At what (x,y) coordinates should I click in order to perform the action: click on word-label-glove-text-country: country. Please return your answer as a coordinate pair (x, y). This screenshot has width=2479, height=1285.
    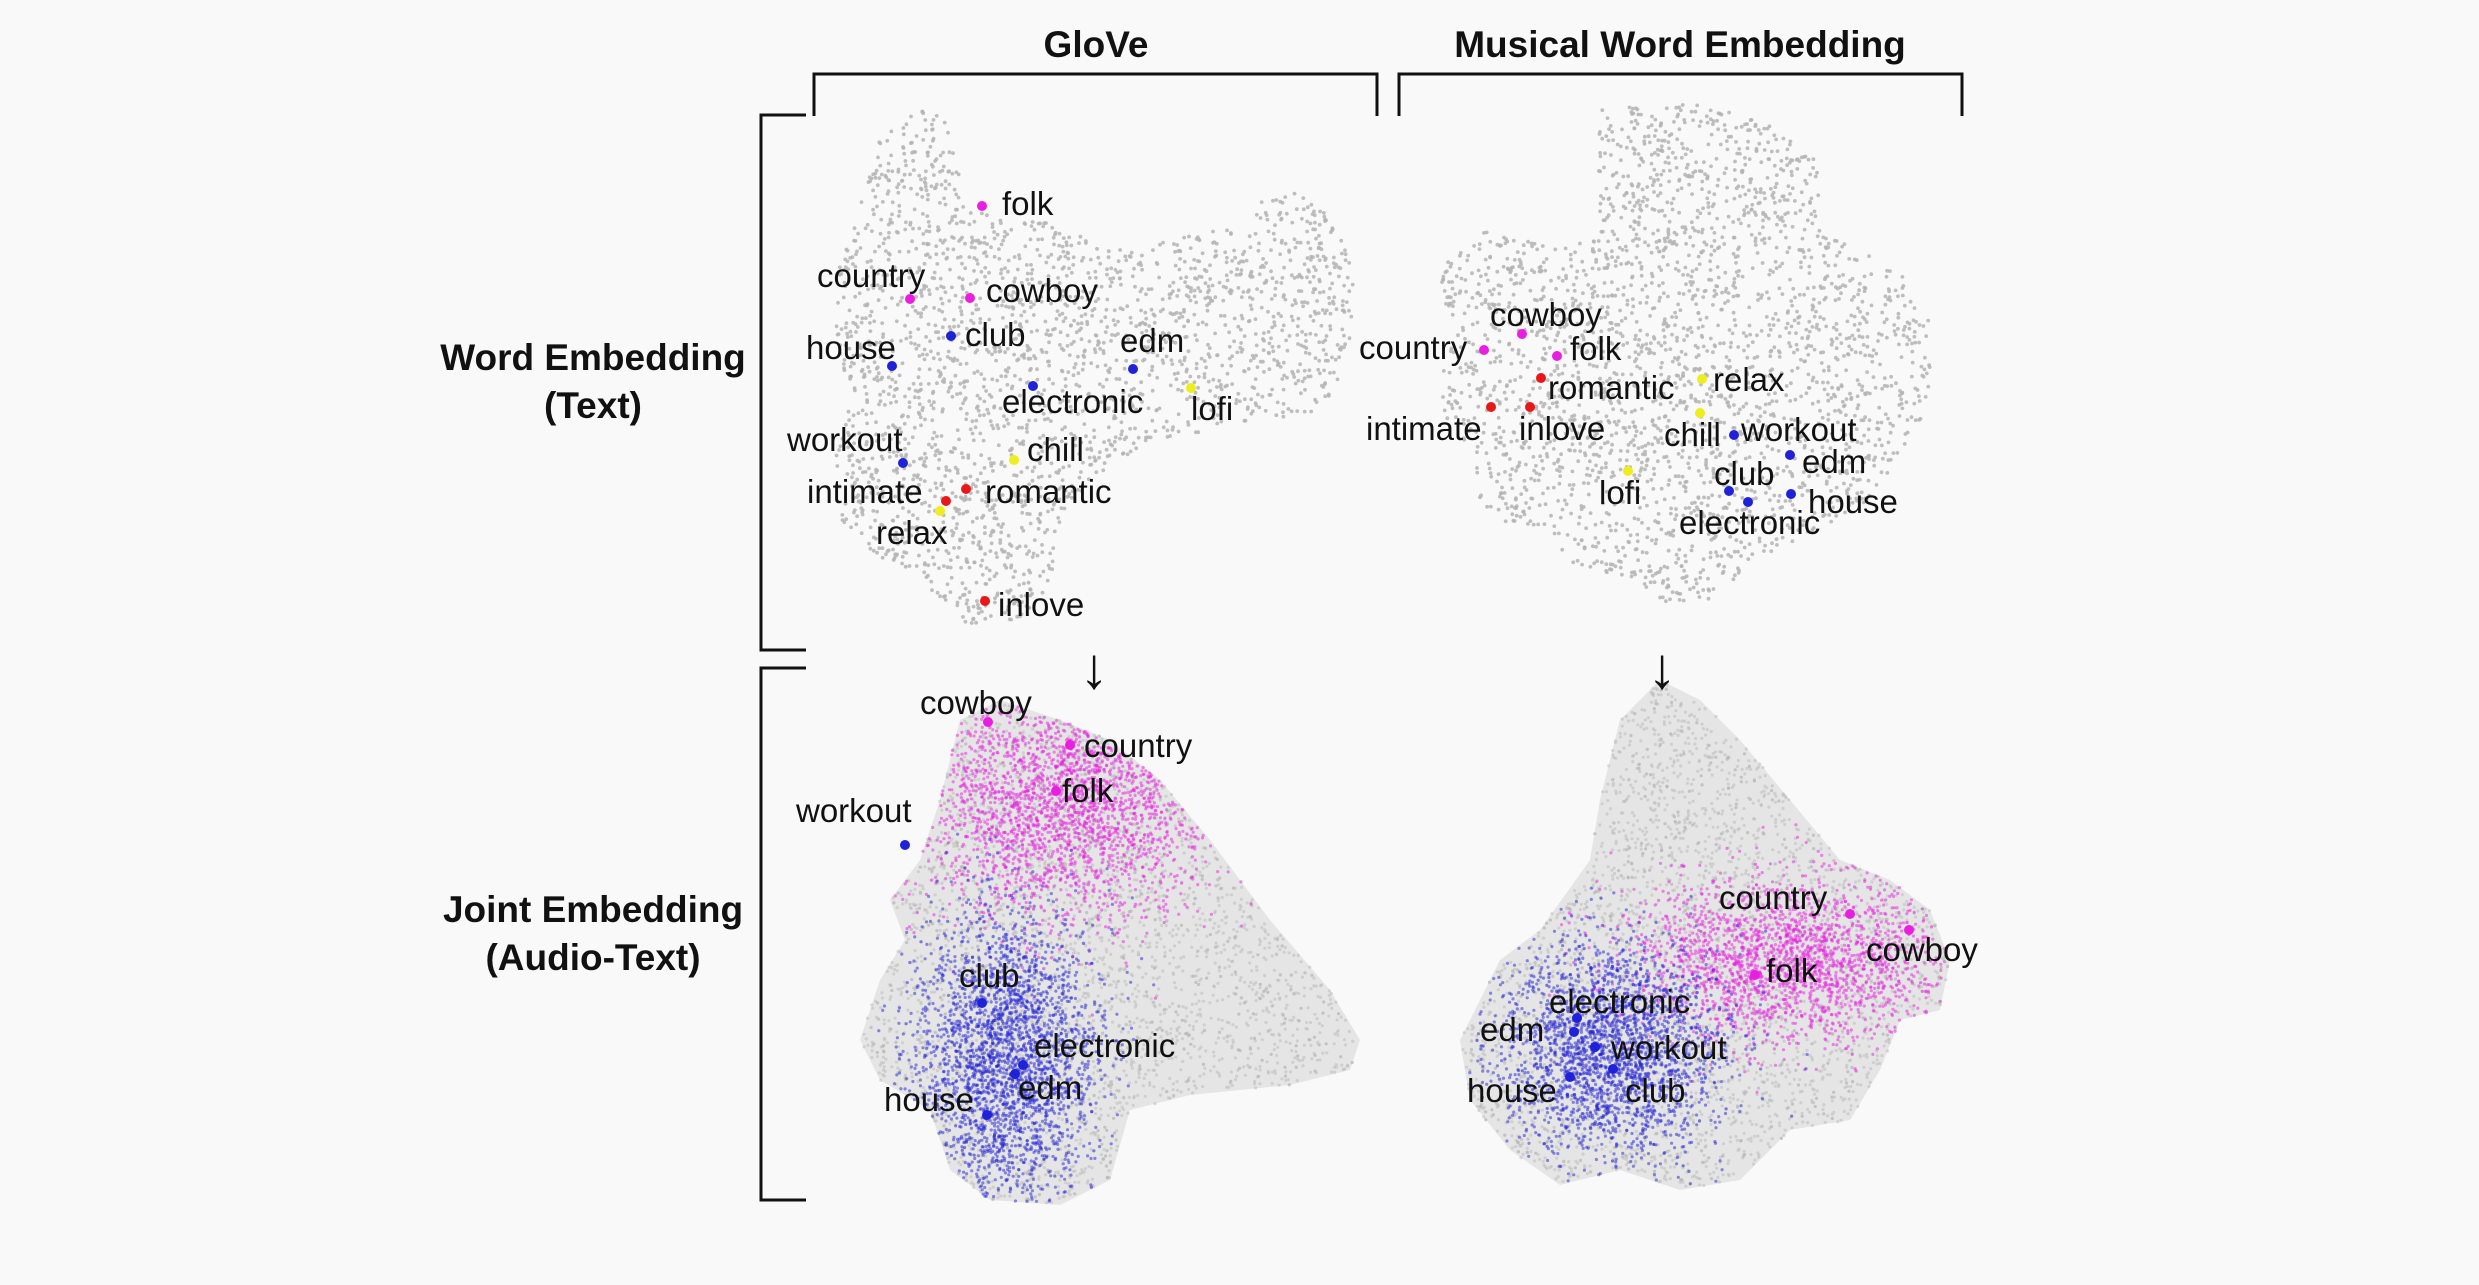
    Looking at the image, I should click on (871, 276).